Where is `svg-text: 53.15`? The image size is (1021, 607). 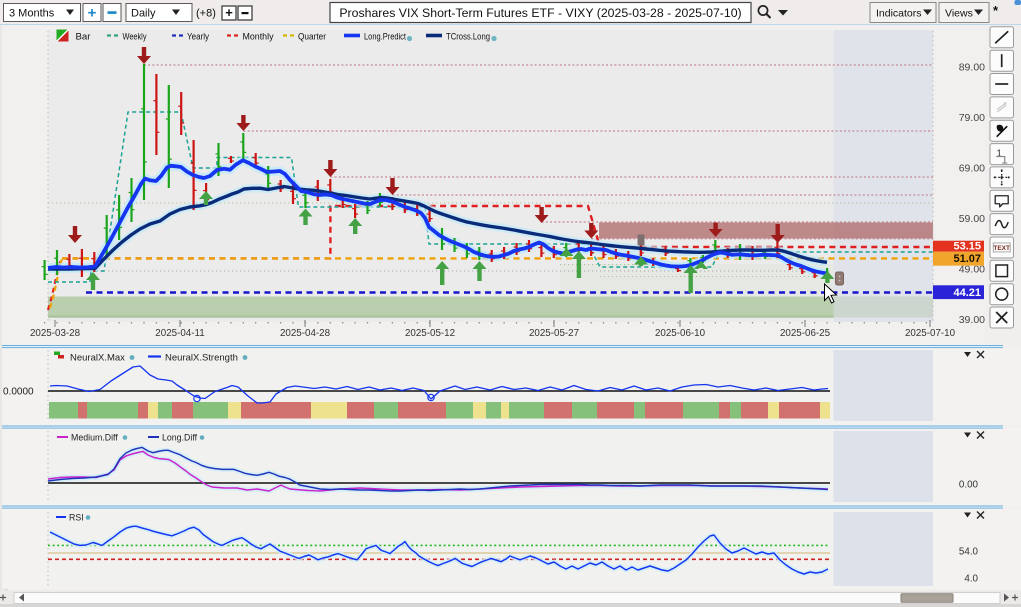 svg-text: 53.15 is located at coordinates (967, 247).